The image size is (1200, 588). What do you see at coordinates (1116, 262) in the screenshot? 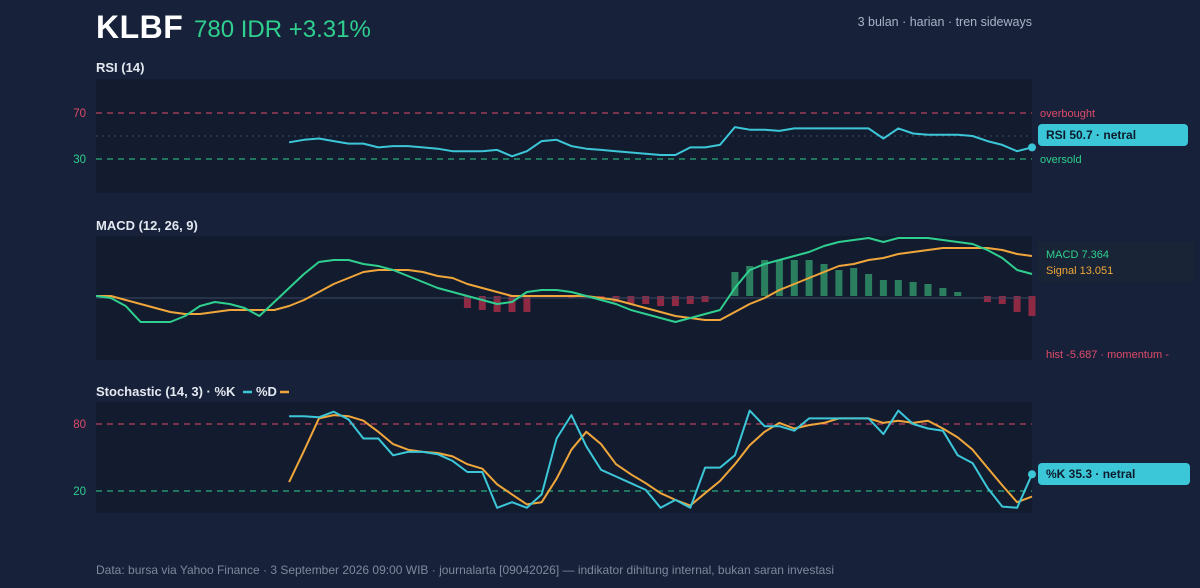
I see `macd-legend-box` at bounding box center [1116, 262].